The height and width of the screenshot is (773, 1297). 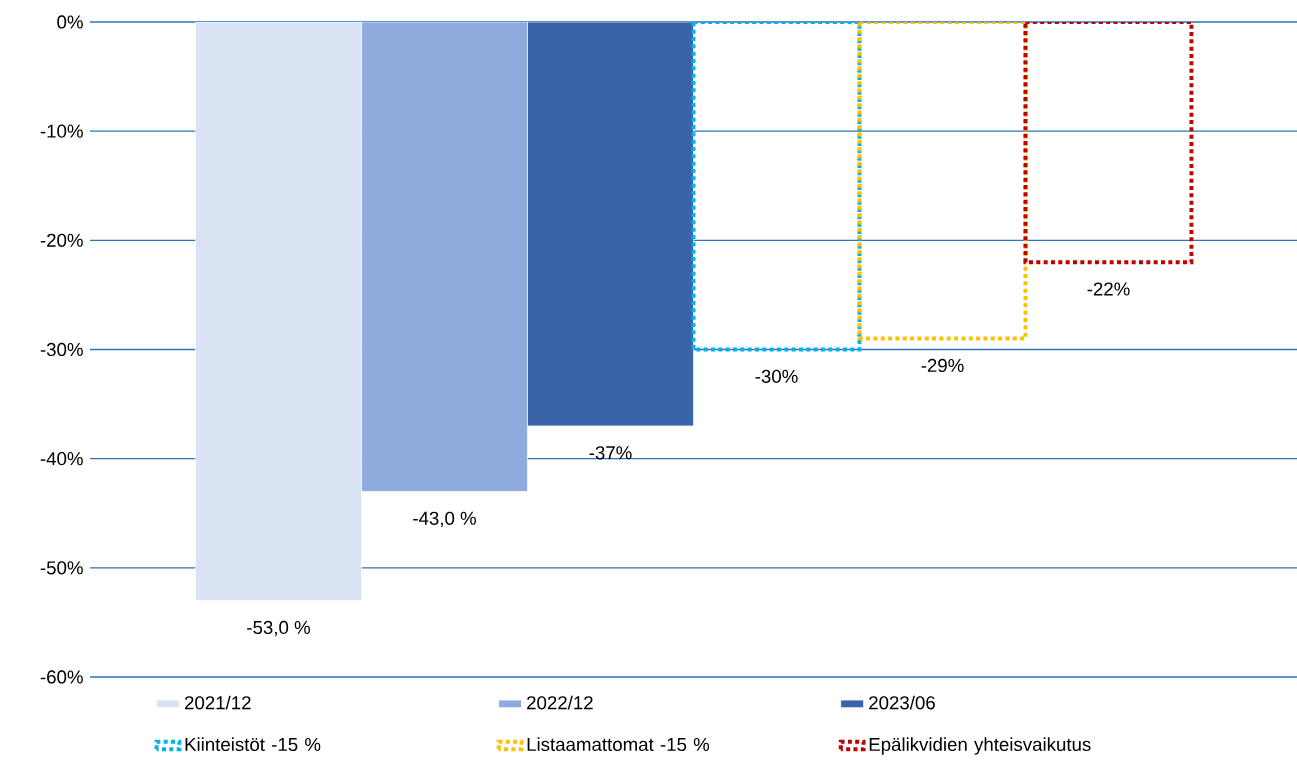 What do you see at coordinates (61, 240) in the screenshot?
I see `y-tick-label: -20%` at bounding box center [61, 240].